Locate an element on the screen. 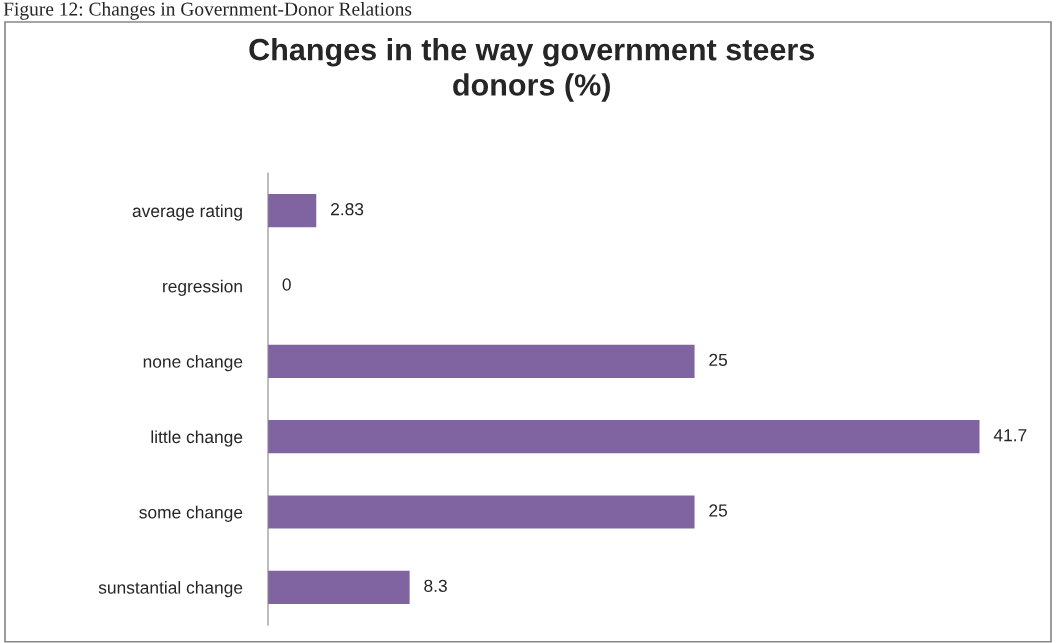  y-tick-label: little change is located at coordinates (197, 438).